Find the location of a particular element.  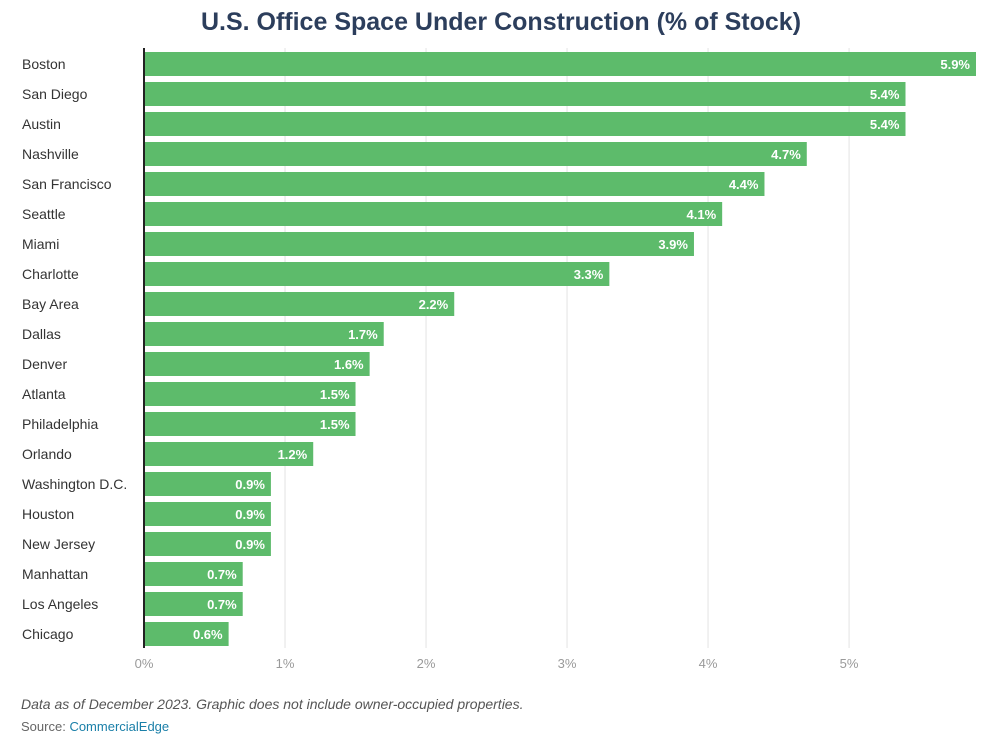

source-label: Source: is located at coordinates (43, 726).